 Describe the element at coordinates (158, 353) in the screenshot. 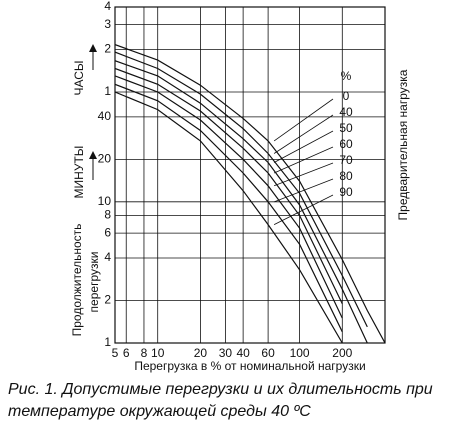

I see `x-tick-label: 10` at that location.